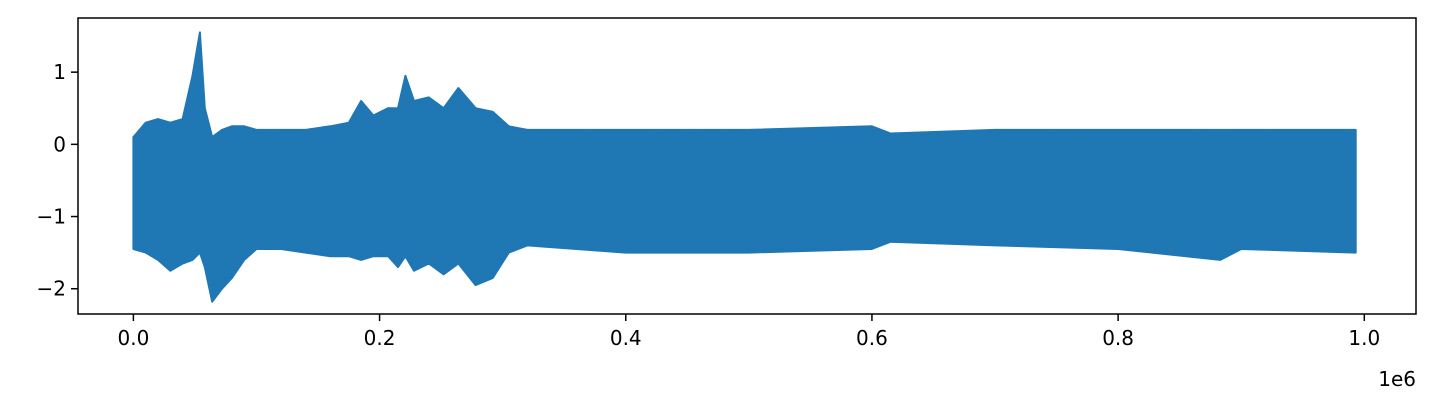 The height and width of the screenshot is (412, 1435). I want to click on x-tick-label: 0.0, so click(133, 338).